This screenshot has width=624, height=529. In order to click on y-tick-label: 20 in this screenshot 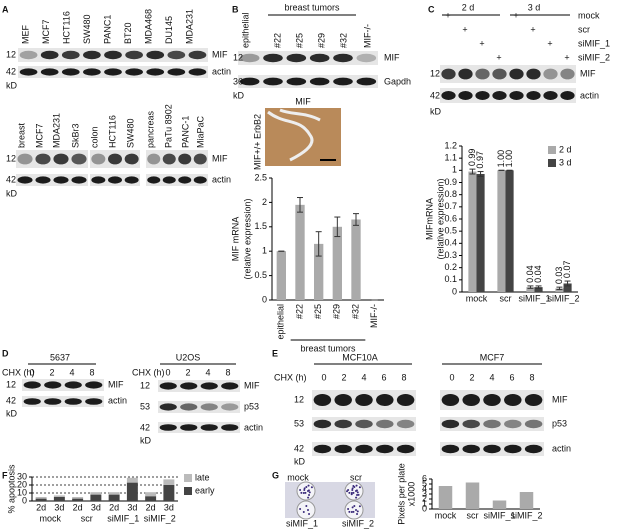, I will do `click(22, 484)`.